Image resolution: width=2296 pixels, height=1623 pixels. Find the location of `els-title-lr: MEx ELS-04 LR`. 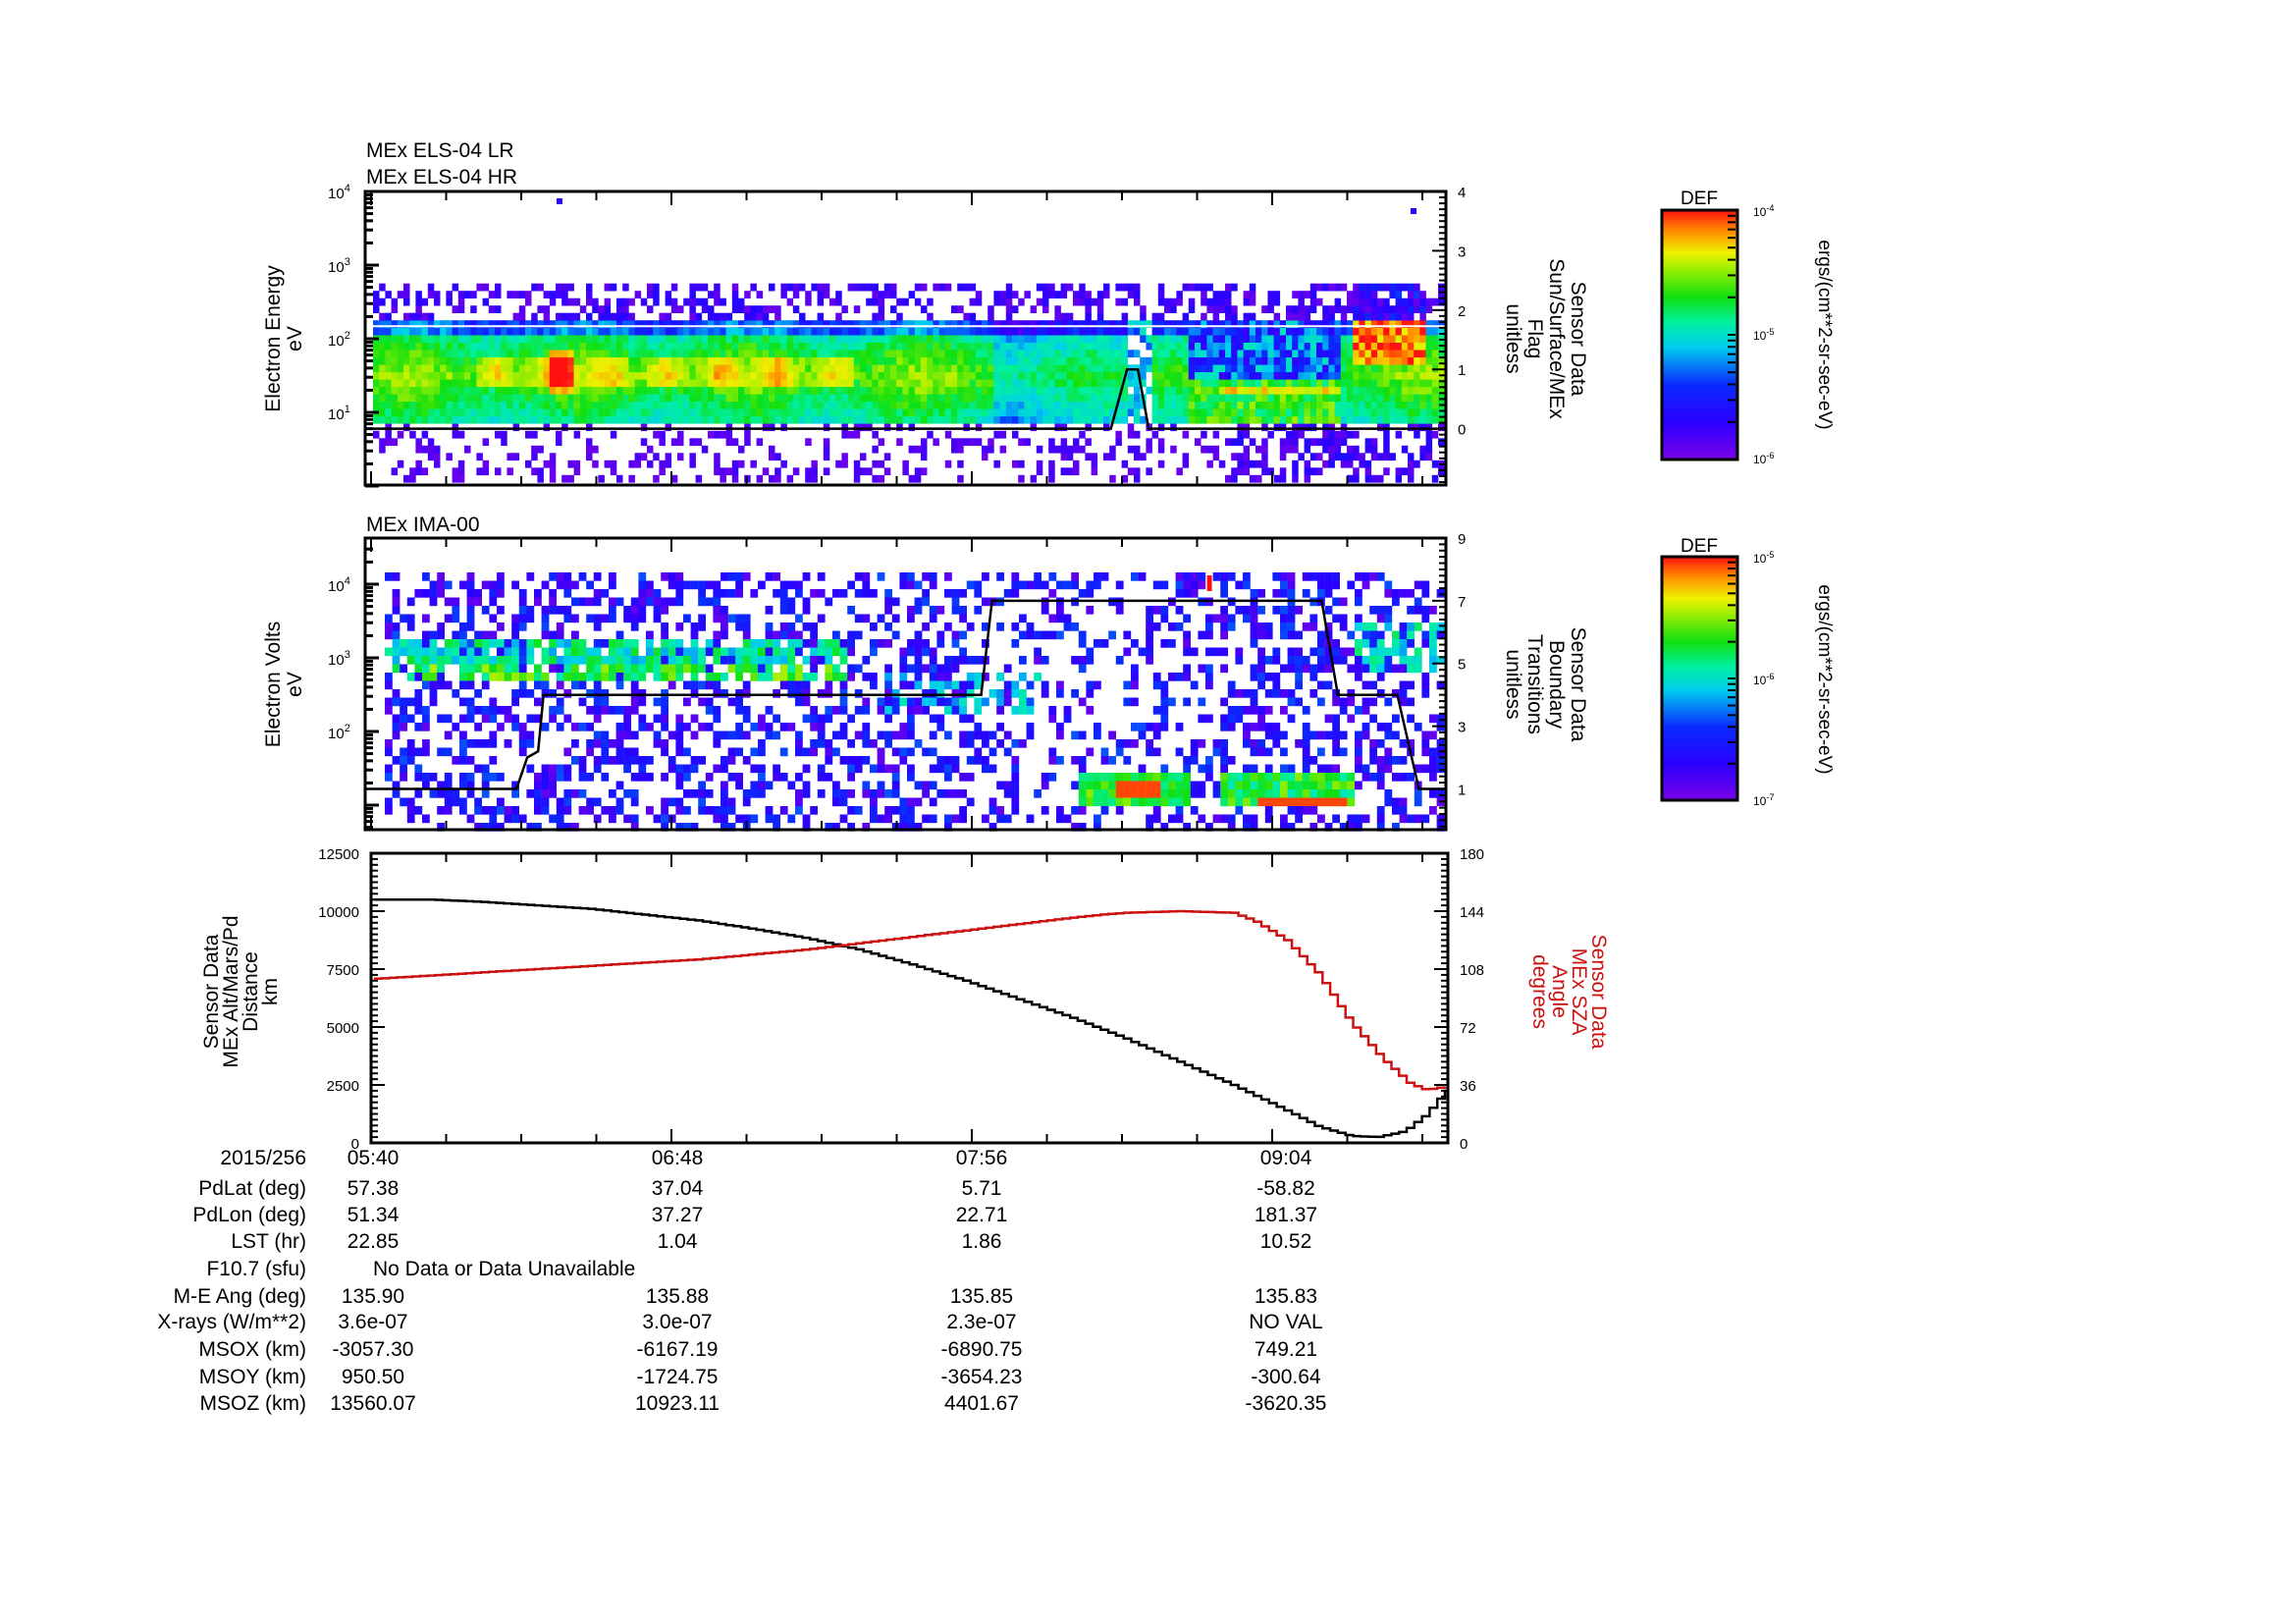

els-title-lr: MEx ELS-04 LR is located at coordinates (440, 150).